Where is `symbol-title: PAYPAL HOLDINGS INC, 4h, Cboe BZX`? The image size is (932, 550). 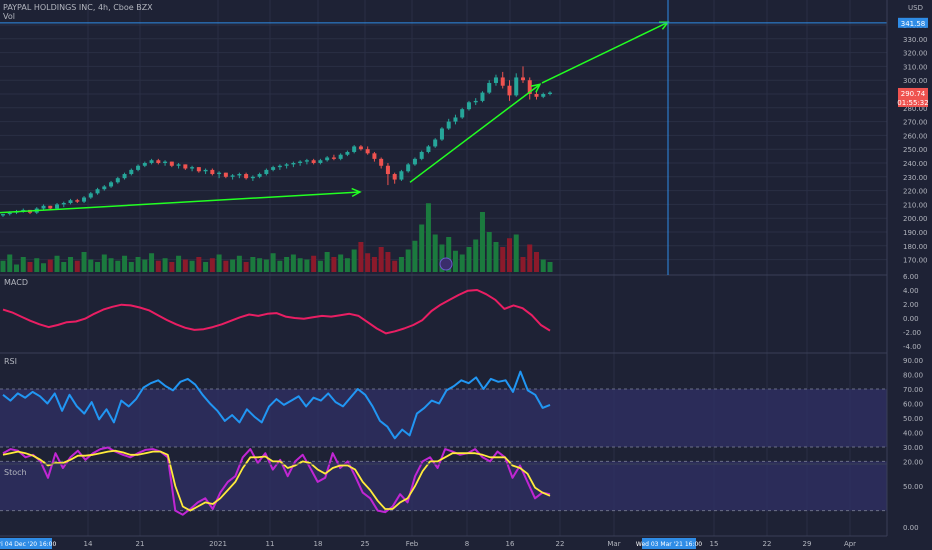
symbol-title: PAYPAL HOLDINGS INC, 4h, Cboe BZX is located at coordinates (78, 7).